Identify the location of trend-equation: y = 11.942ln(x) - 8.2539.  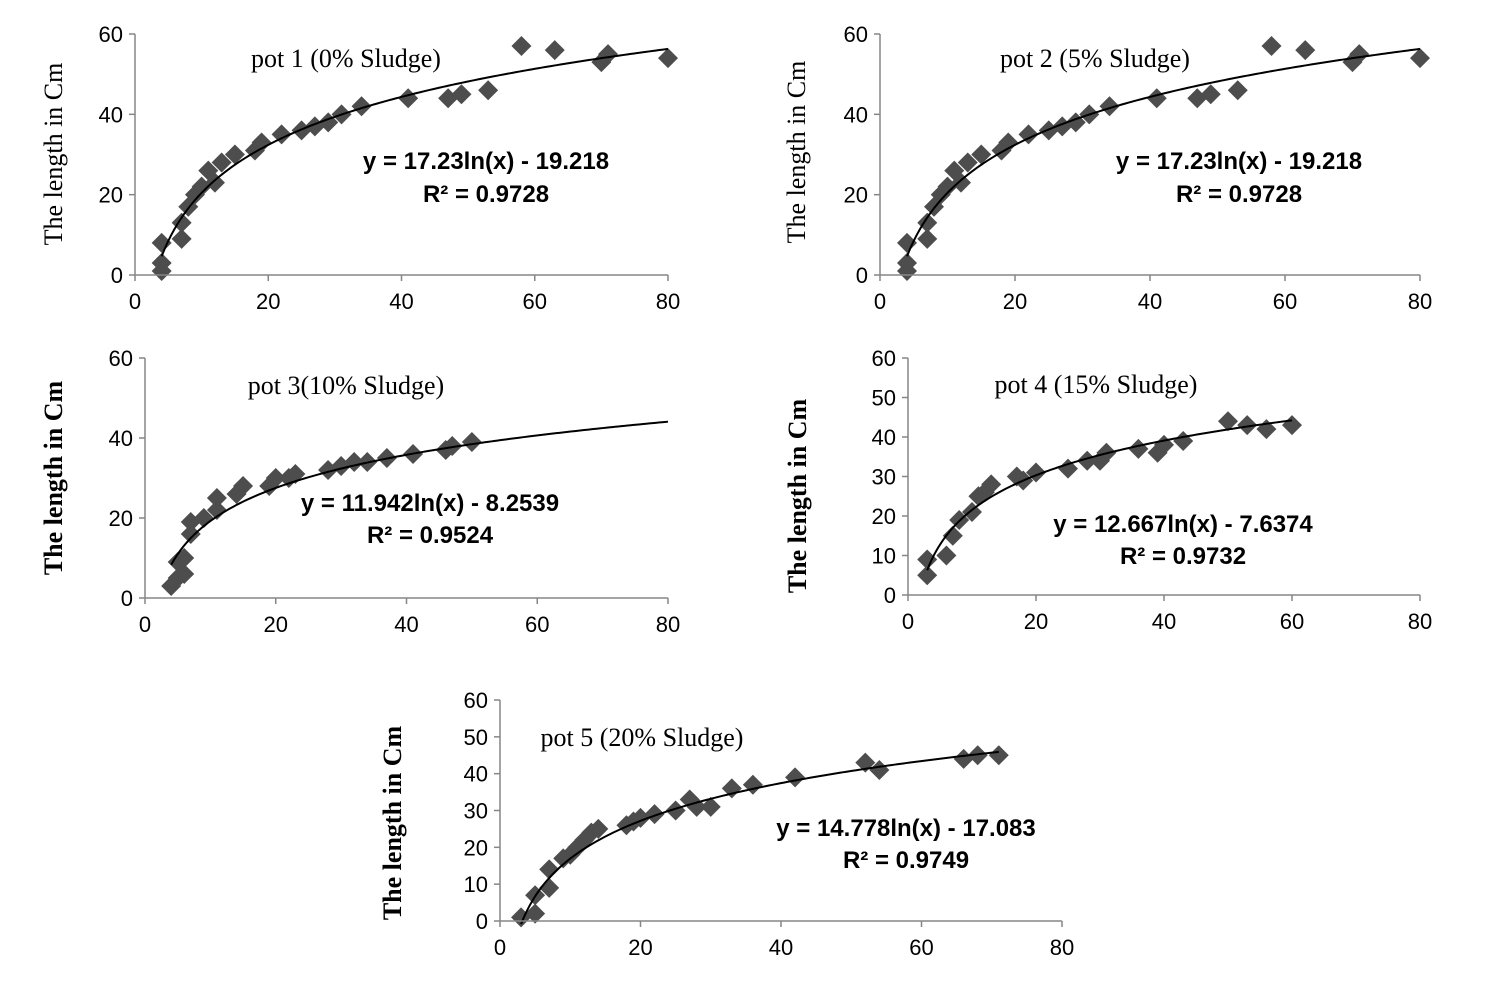
(430, 503).